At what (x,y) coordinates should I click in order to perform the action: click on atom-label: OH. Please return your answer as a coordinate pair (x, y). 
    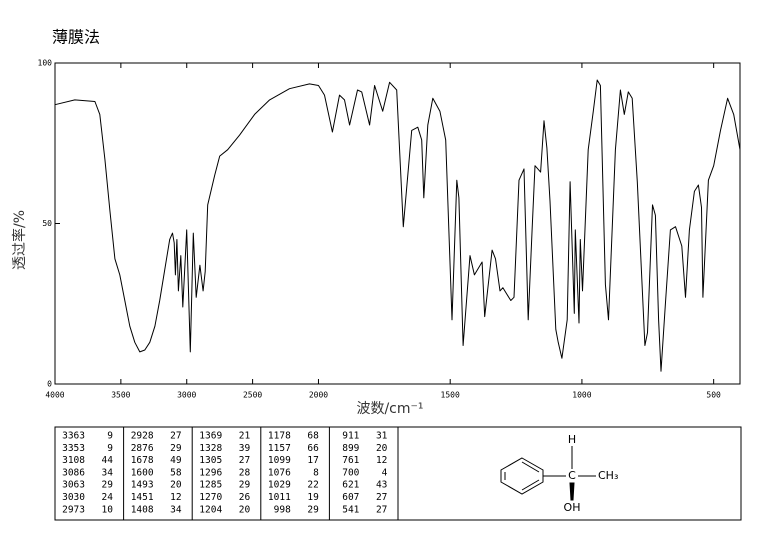
    Looking at the image, I should click on (572, 507).